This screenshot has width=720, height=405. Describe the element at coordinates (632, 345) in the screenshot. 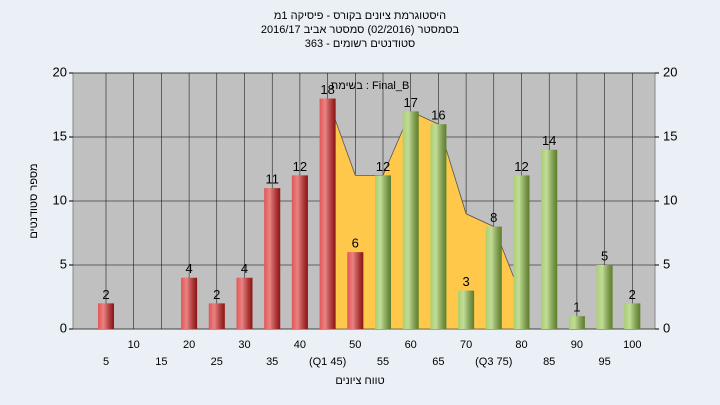

I see `x-tick-label: 100` at that location.